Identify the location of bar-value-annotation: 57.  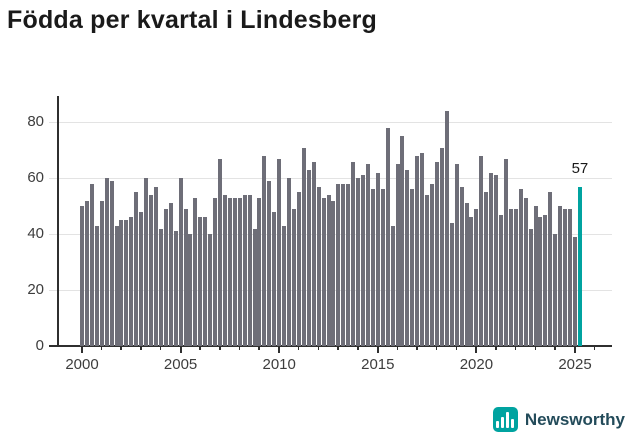
(580, 168).